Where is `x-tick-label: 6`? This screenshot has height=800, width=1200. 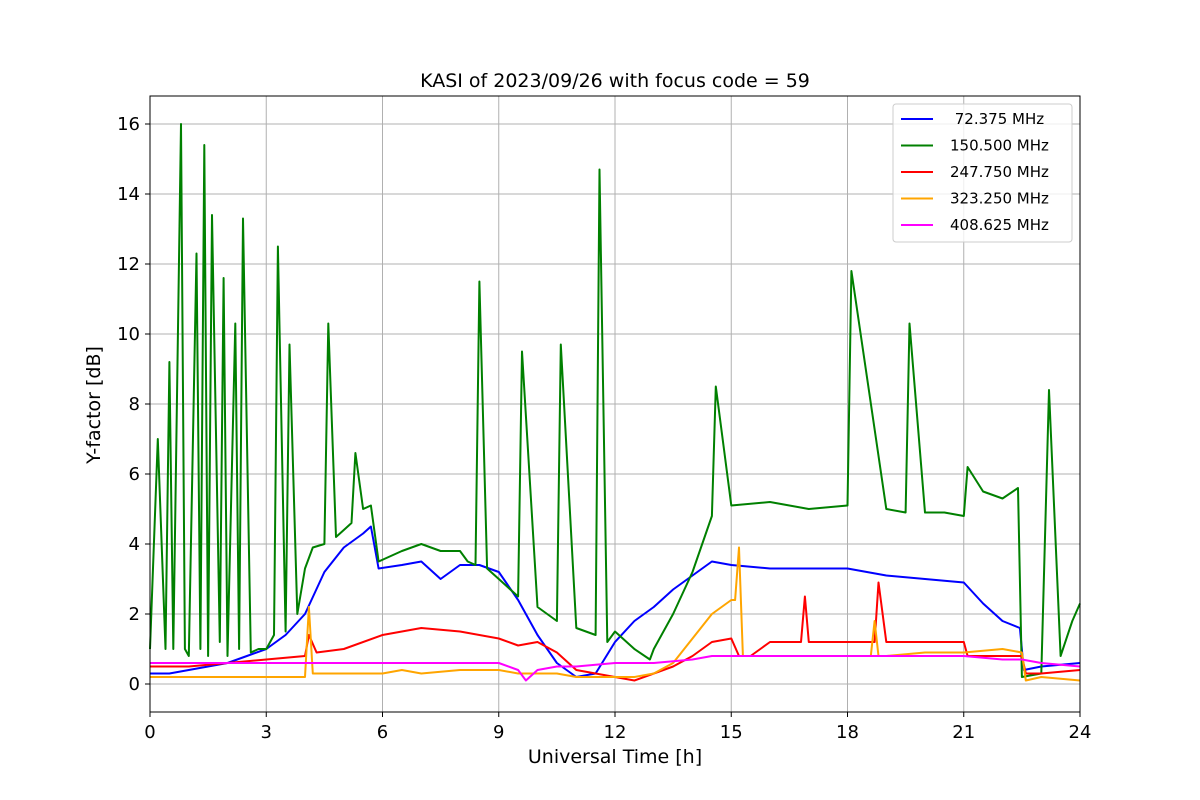
x-tick-label: 6 is located at coordinates (382, 732).